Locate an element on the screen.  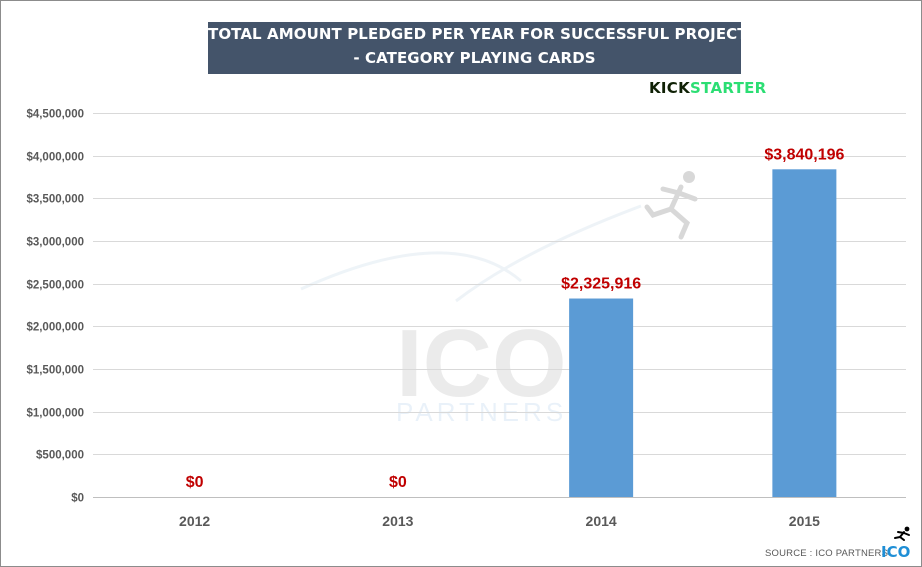
data-label: $2,325,916 is located at coordinates (601, 284).